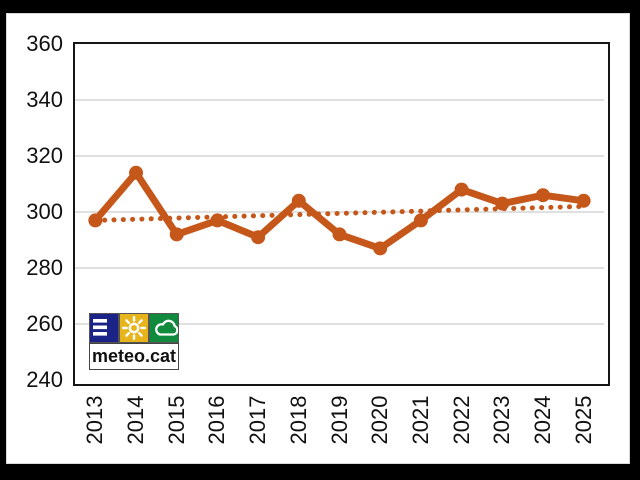  What do you see at coordinates (164, 328) in the screenshot?
I see `cloud-icon` at bounding box center [164, 328].